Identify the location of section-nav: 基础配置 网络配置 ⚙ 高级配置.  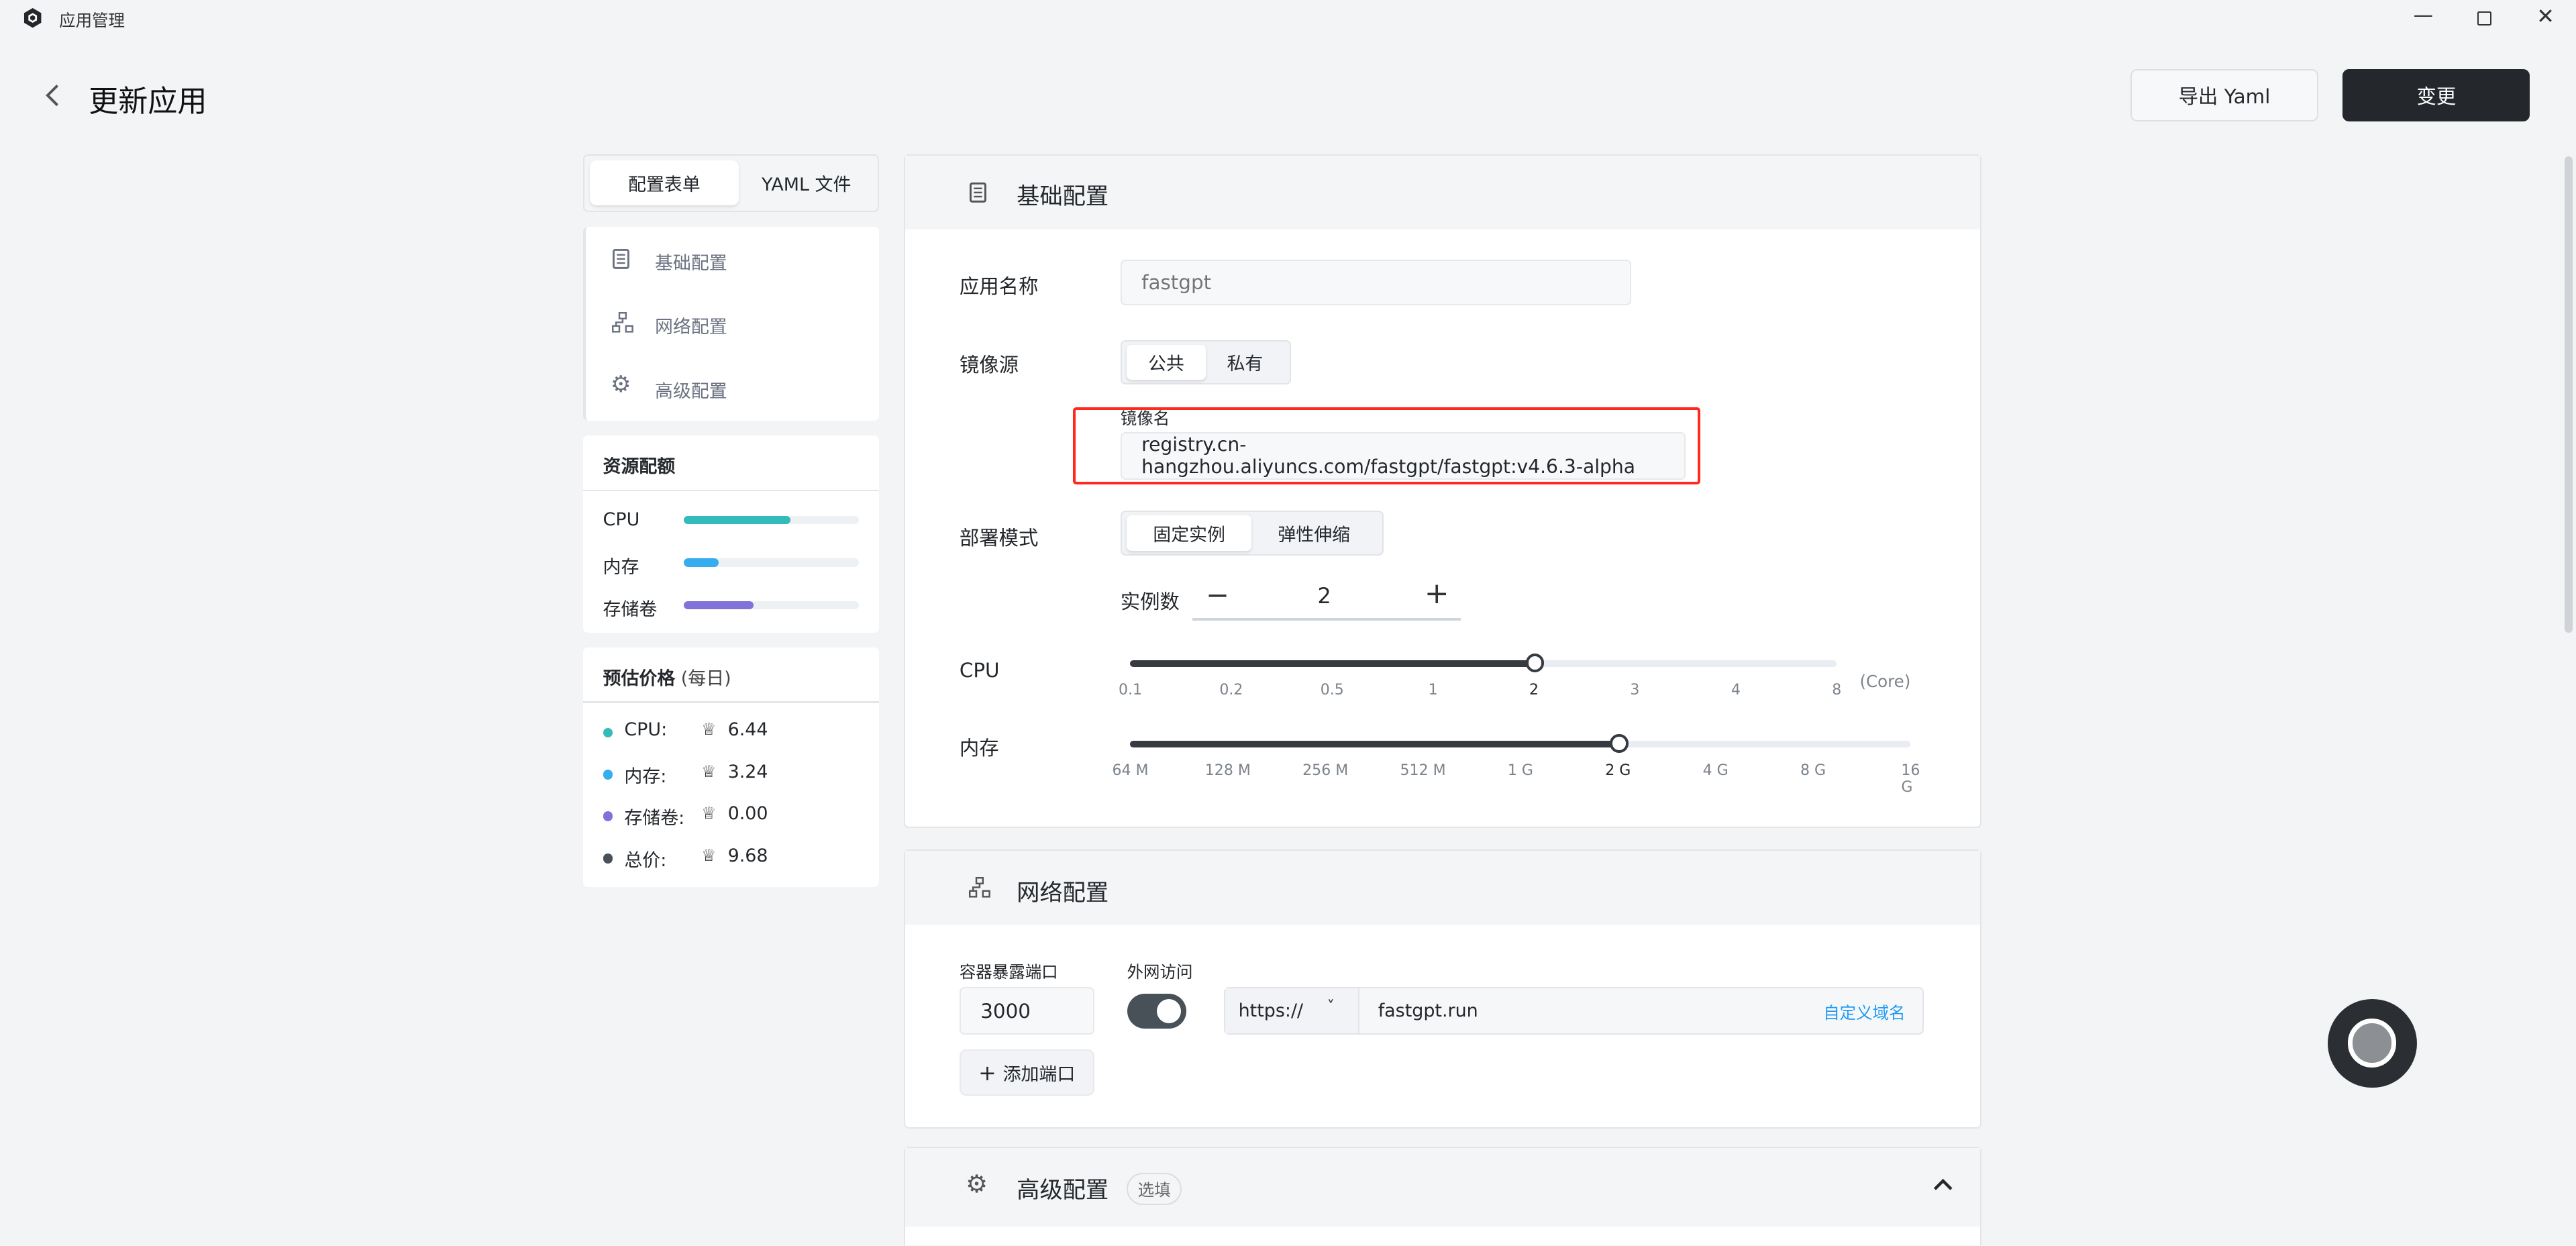
(731, 323).